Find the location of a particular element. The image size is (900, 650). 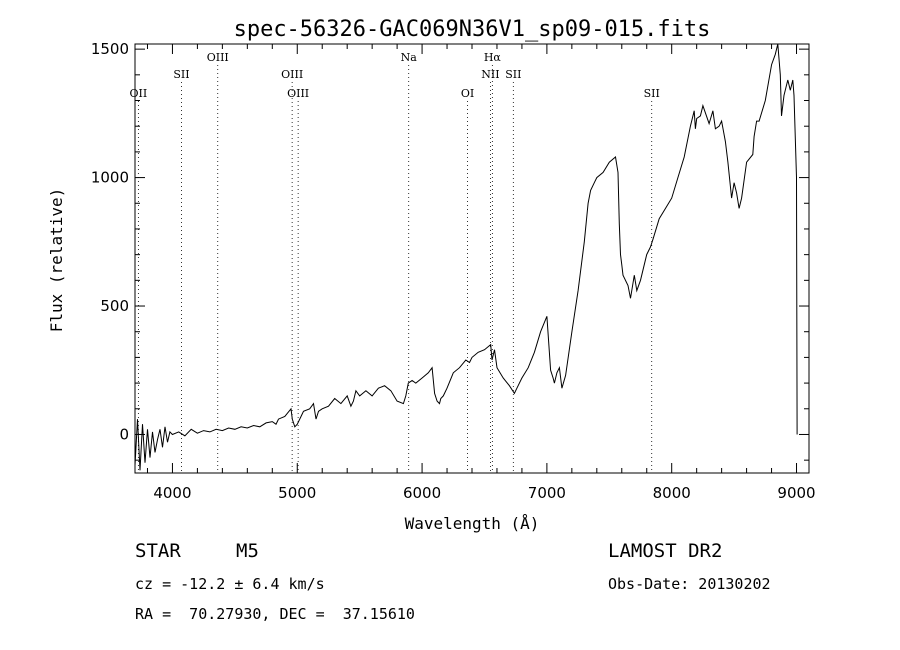

line-marker-label: OII is located at coordinates (139, 93).